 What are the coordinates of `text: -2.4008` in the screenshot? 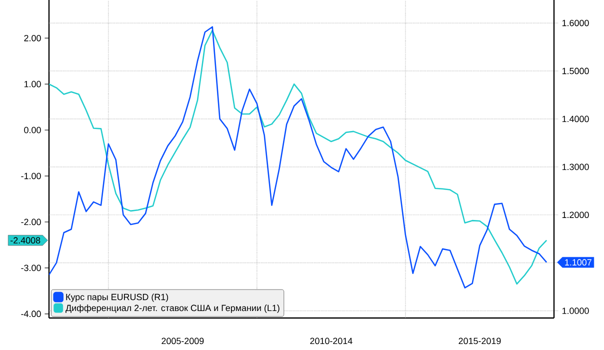 It's located at (25, 240).